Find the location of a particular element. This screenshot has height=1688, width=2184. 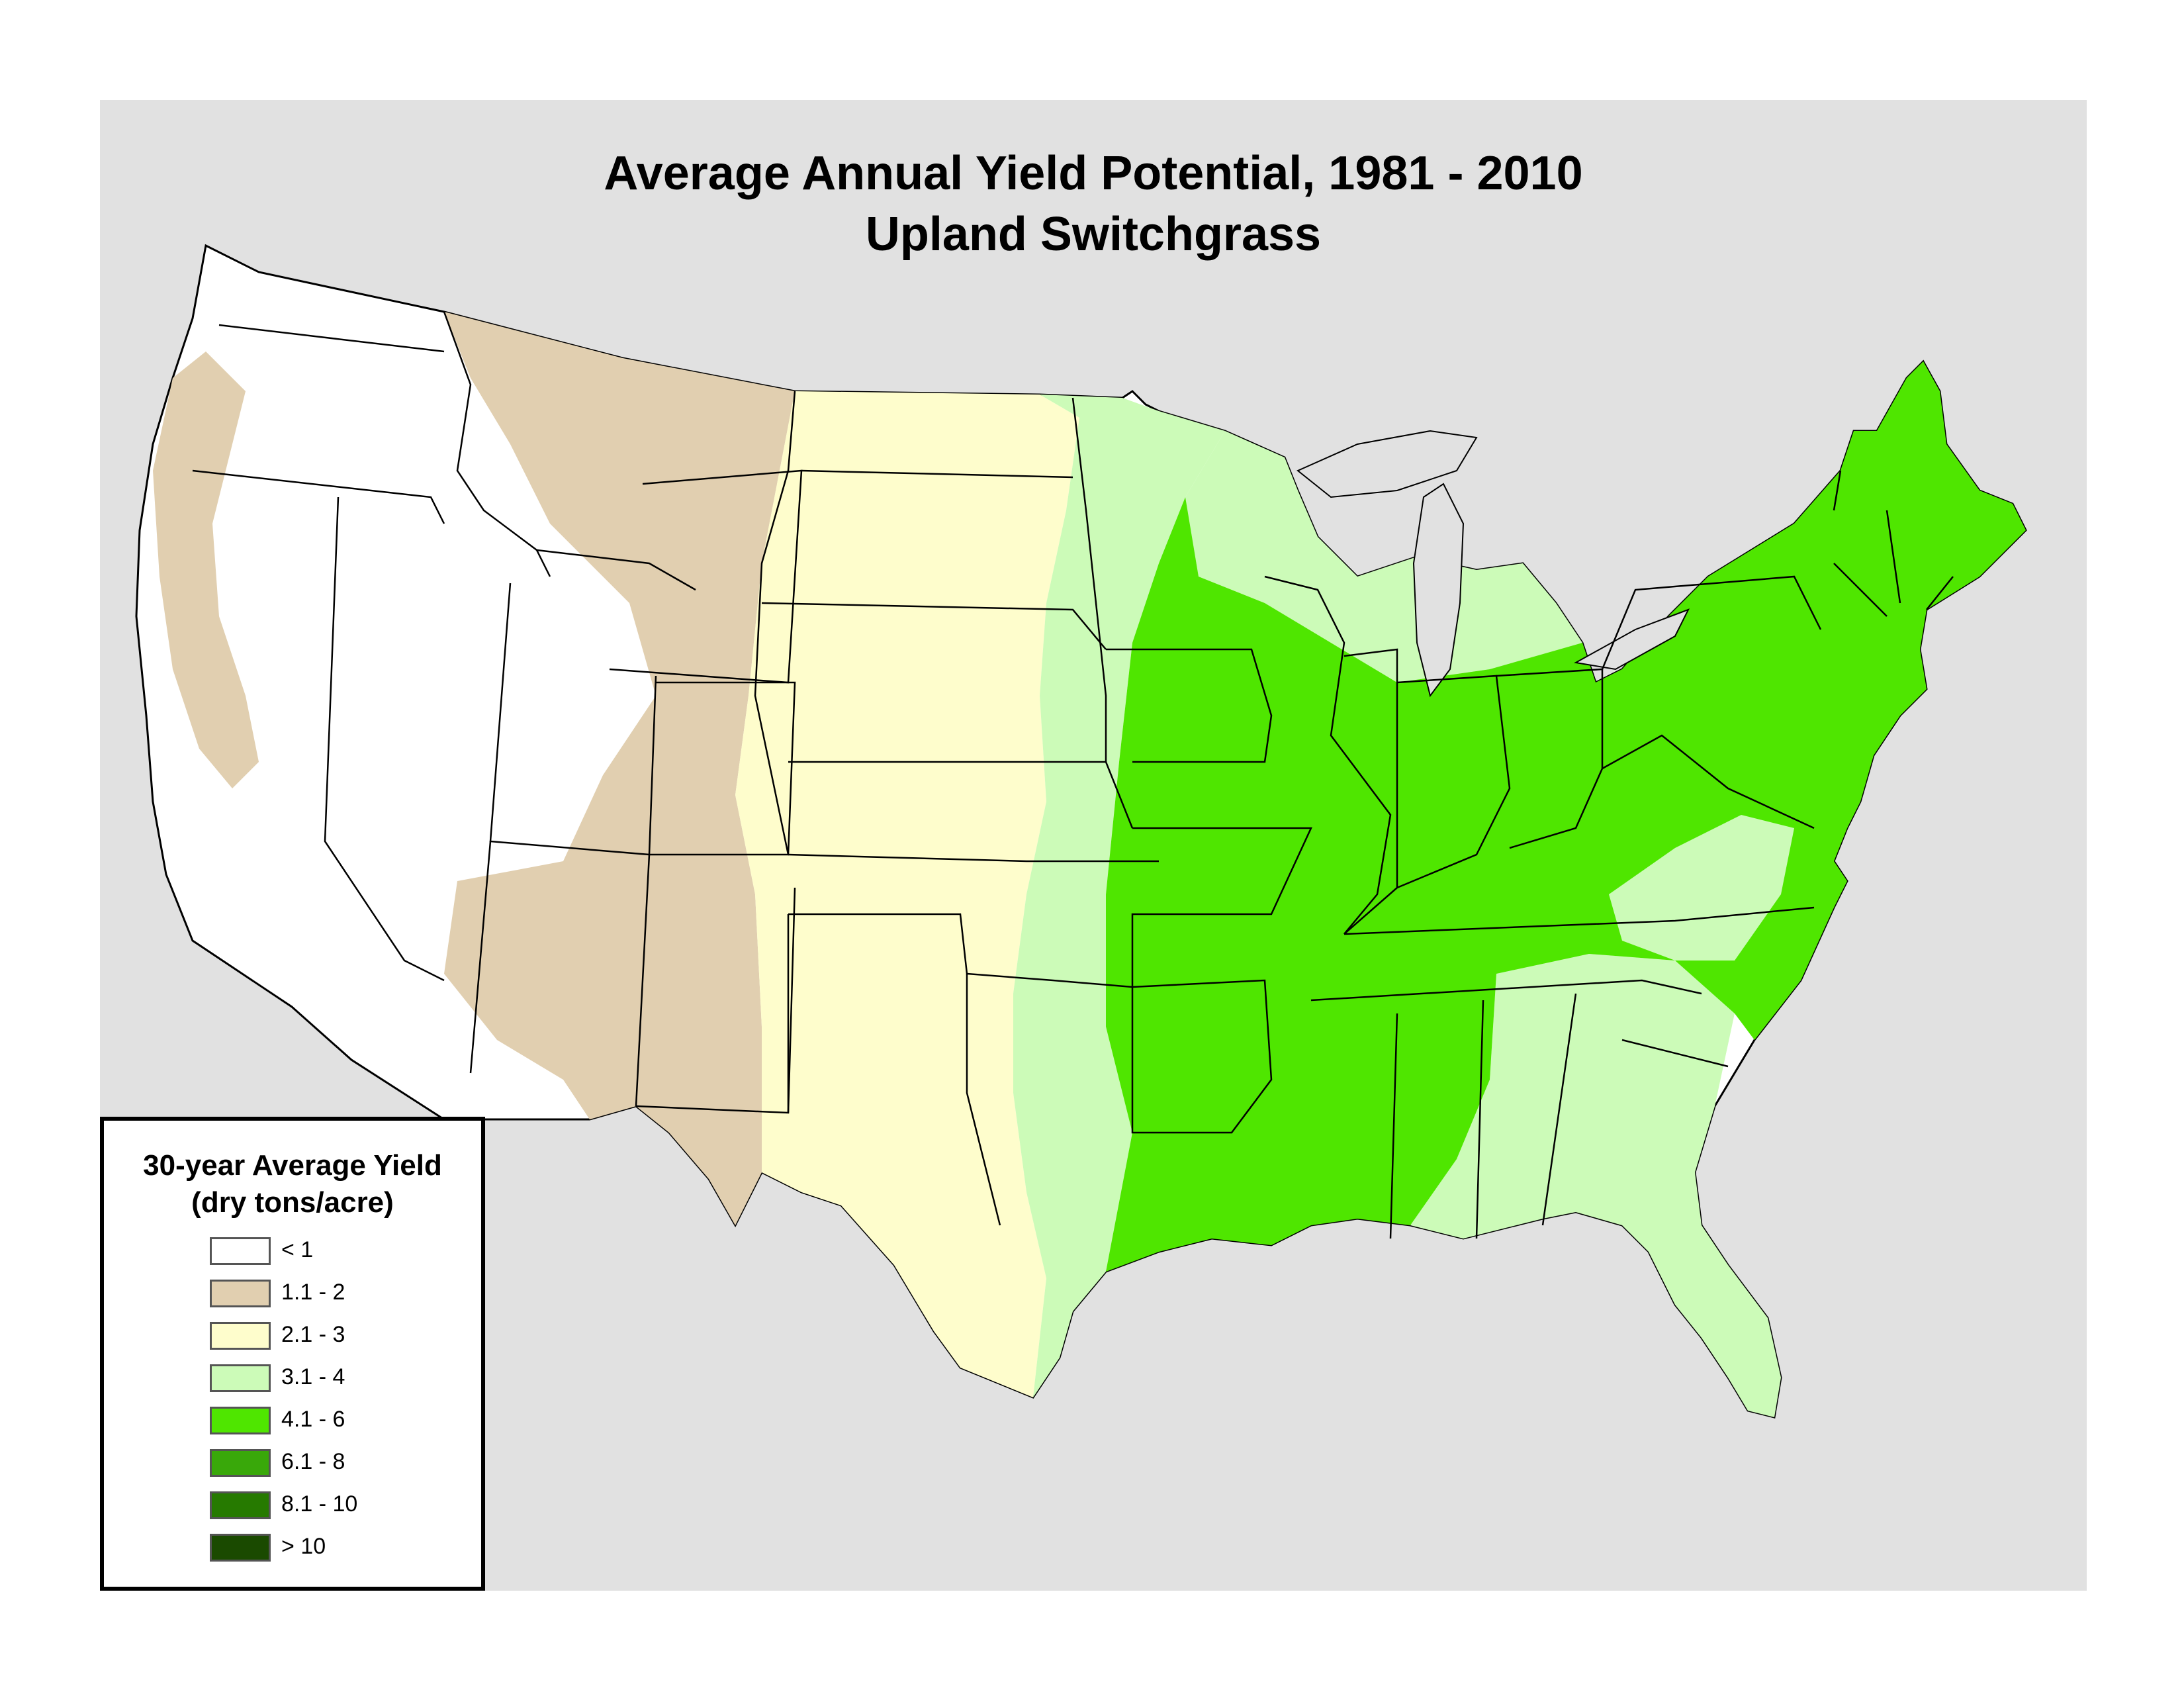

legend-label: 8.1 - 10 is located at coordinates (319, 1504).